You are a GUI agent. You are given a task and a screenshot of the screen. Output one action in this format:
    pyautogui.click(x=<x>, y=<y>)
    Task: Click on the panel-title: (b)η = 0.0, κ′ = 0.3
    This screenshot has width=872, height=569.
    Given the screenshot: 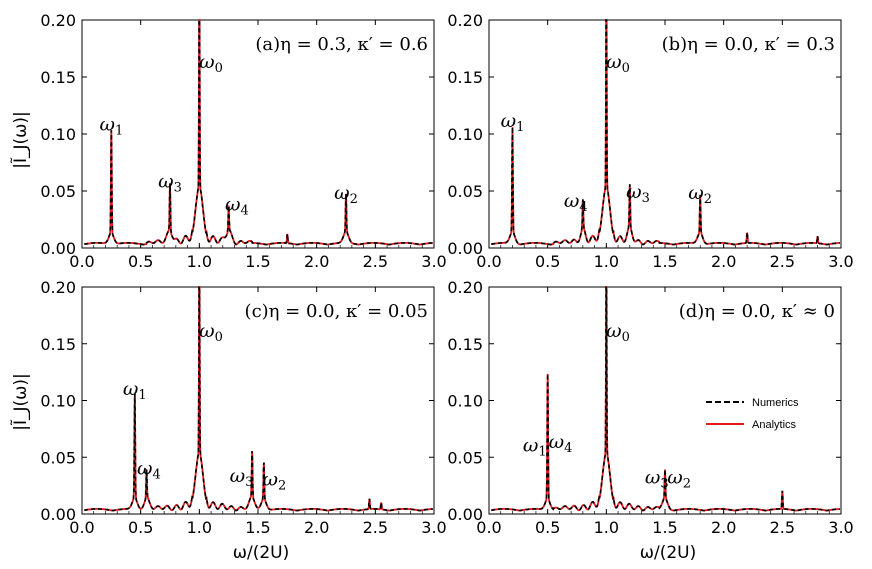 What is the action you would take?
    pyautogui.click(x=748, y=44)
    